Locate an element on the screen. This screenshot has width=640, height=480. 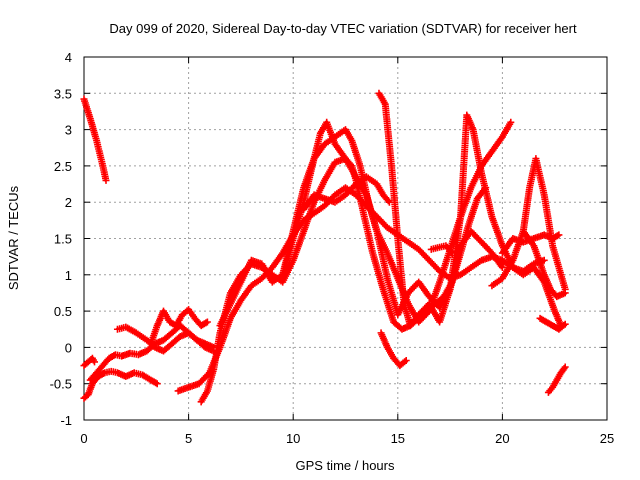
y-tick-label: 1 is located at coordinates (68, 275).